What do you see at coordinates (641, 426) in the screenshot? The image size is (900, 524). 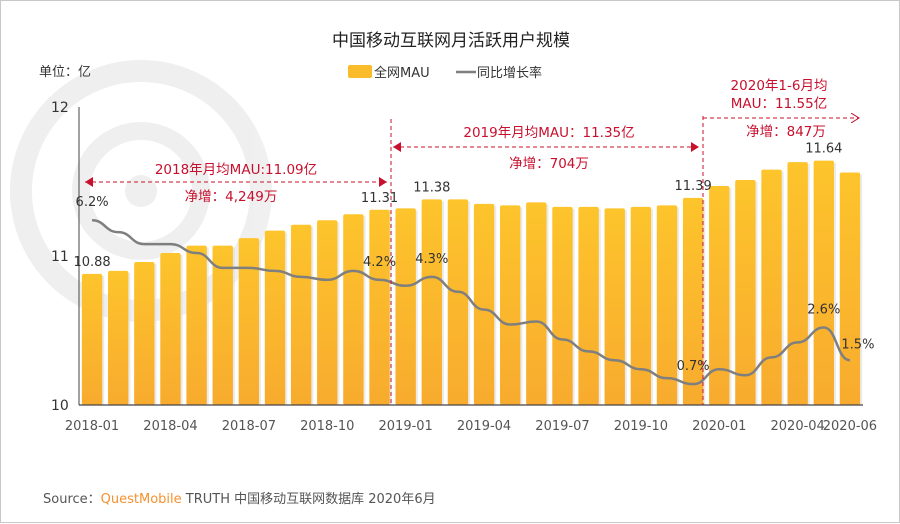 I see `x-tick-label: 2019-10` at bounding box center [641, 426].